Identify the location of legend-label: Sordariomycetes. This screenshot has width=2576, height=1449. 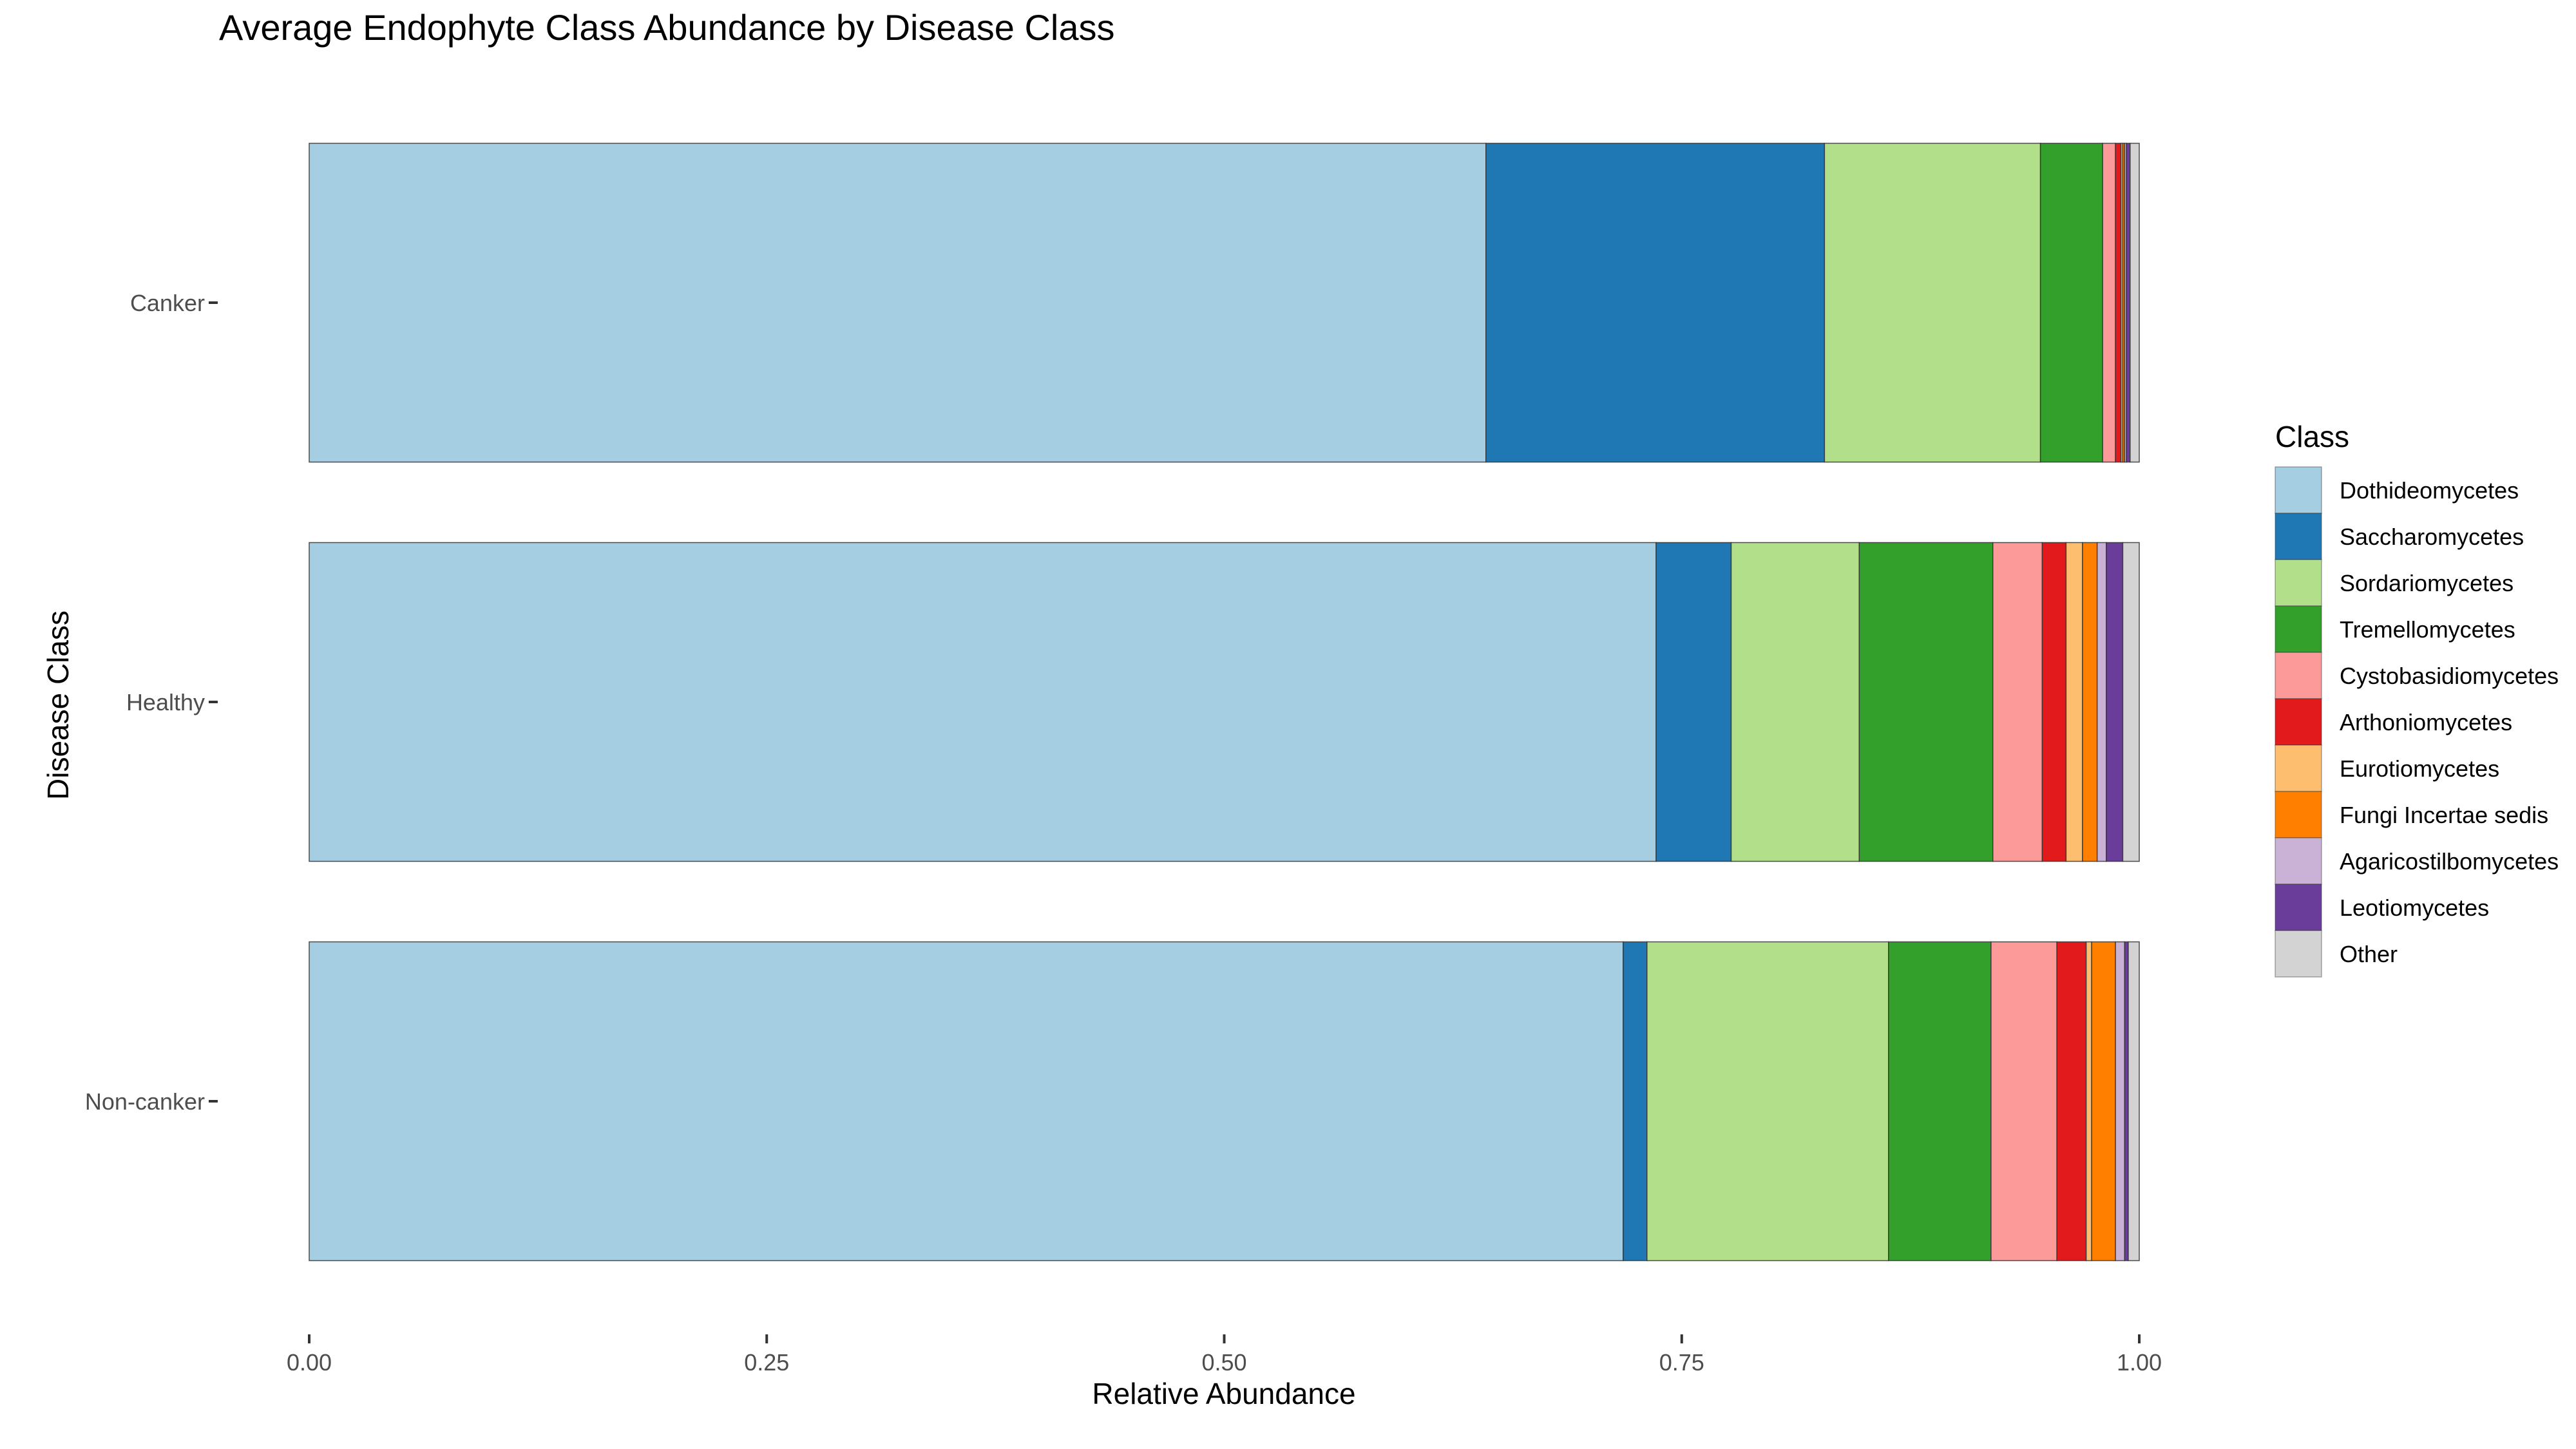
(2427, 583).